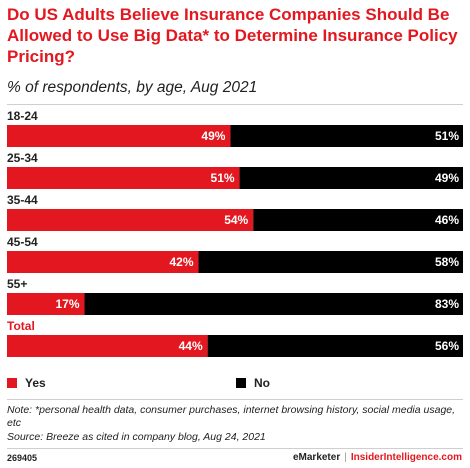 This screenshot has height=468, width=470. Describe the element at coordinates (406, 457) in the screenshot. I see `brand-insider-intelligence: InsiderIntelligence.com` at that location.